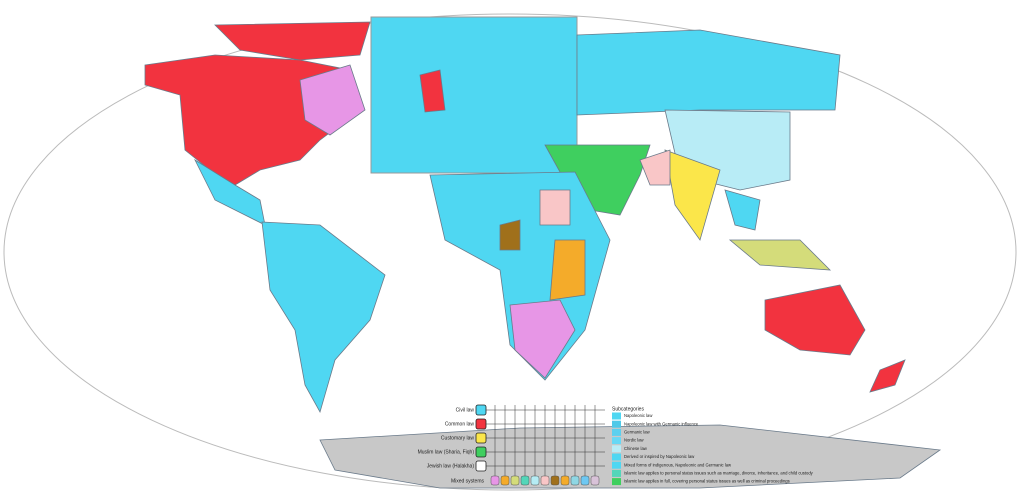  What do you see at coordinates (742, 210) in the screenshot?
I see `indochina` at bounding box center [742, 210].